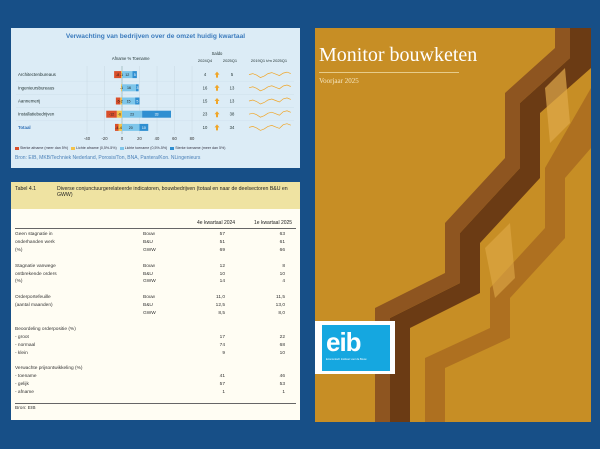 This screenshot has height=449, width=600. I want to click on data-label: 15, so click(129, 101).